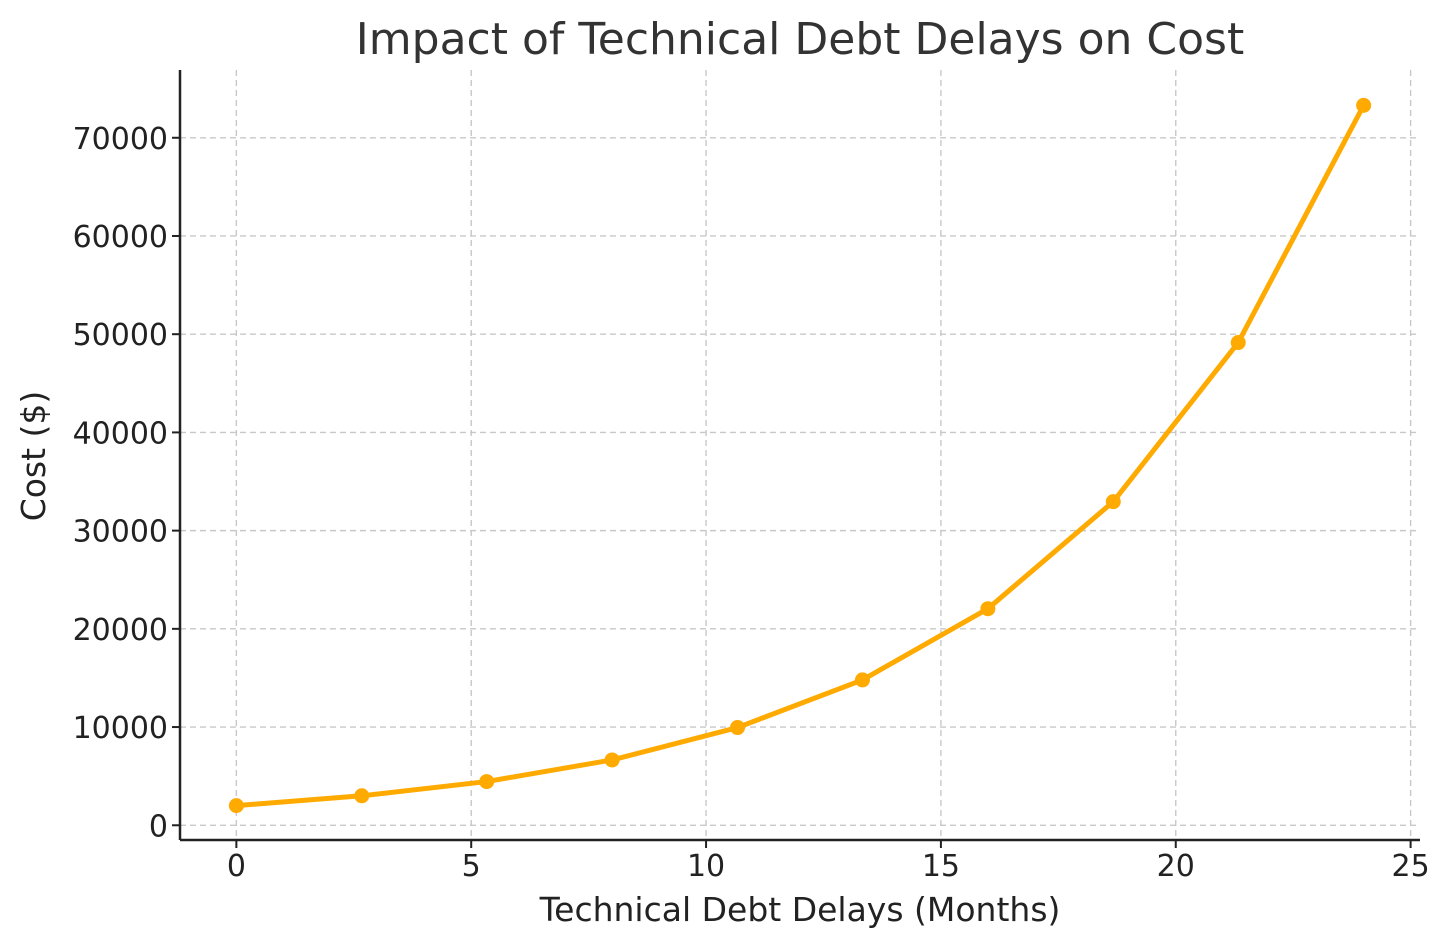 Image resolution: width=1452 pixels, height=951 pixels. I want to click on y-axis-label: Cost ($), so click(33, 456).